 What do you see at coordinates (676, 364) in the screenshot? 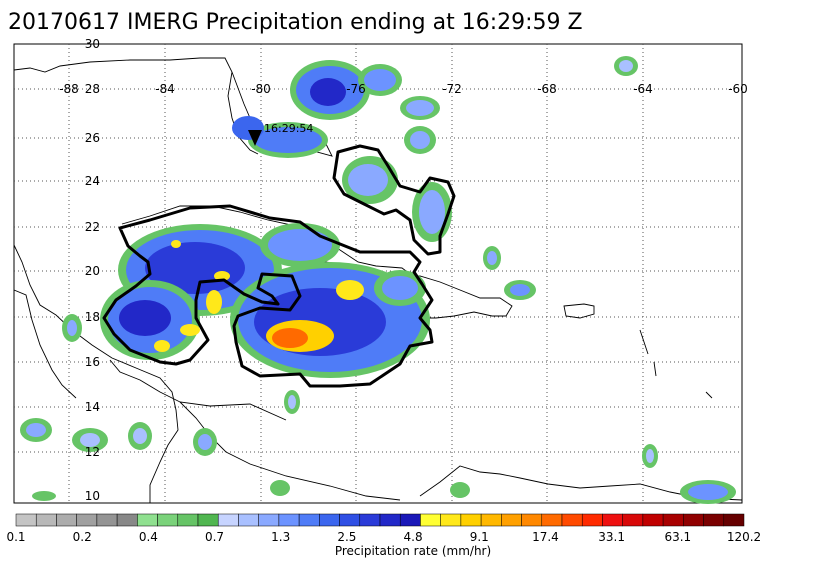
I see `lesser-antilles` at bounding box center [676, 364].